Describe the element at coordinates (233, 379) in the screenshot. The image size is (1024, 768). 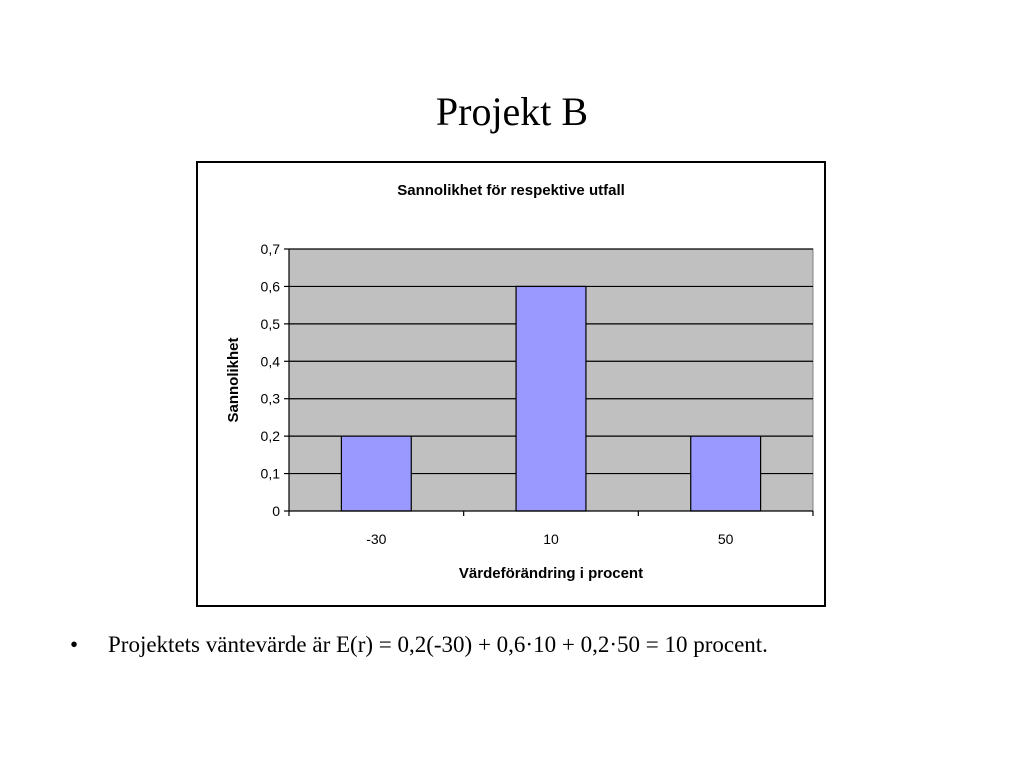
I see `y-axis-label: Sannolikhet` at that location.